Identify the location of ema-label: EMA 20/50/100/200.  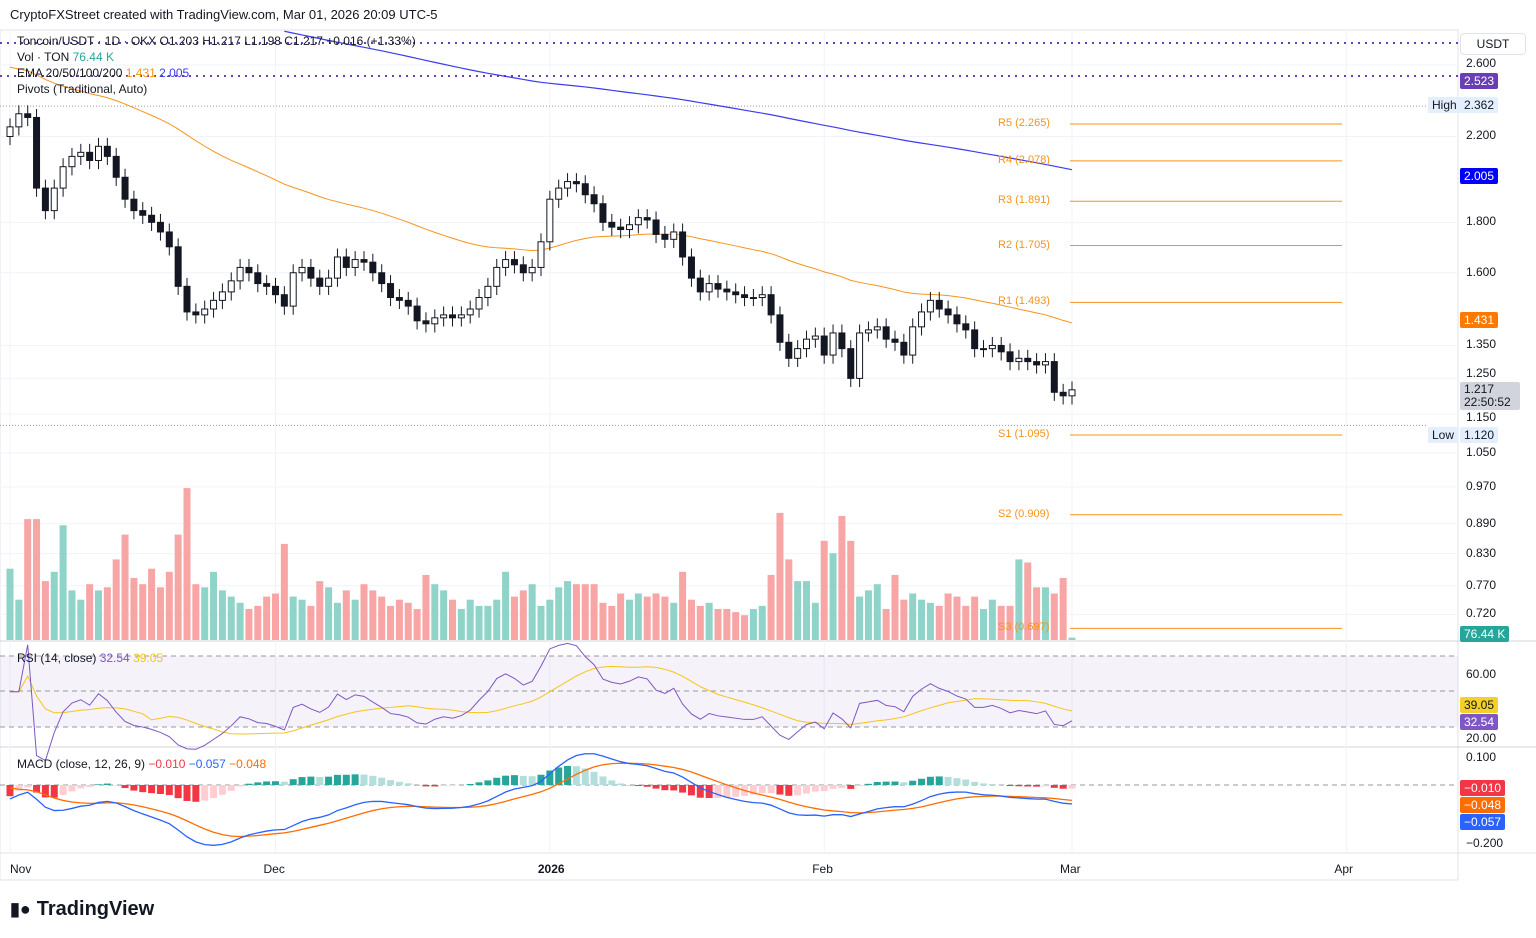
(70, 73).